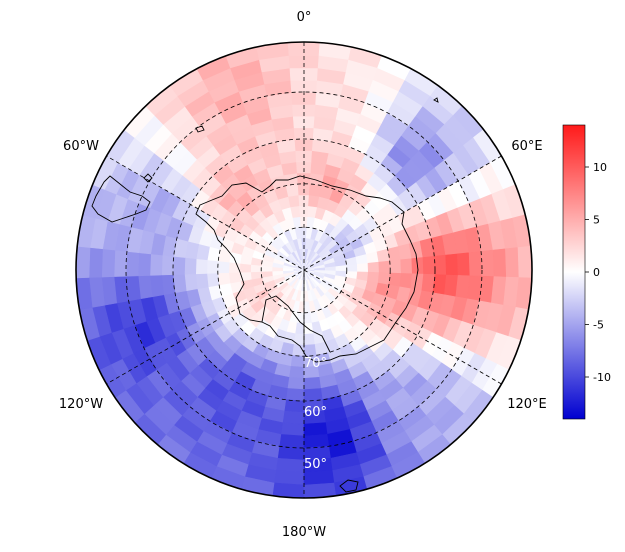 This screenshot has width=625, height=552. I want to click on lat-label-50: 50°, so click(315, 464).